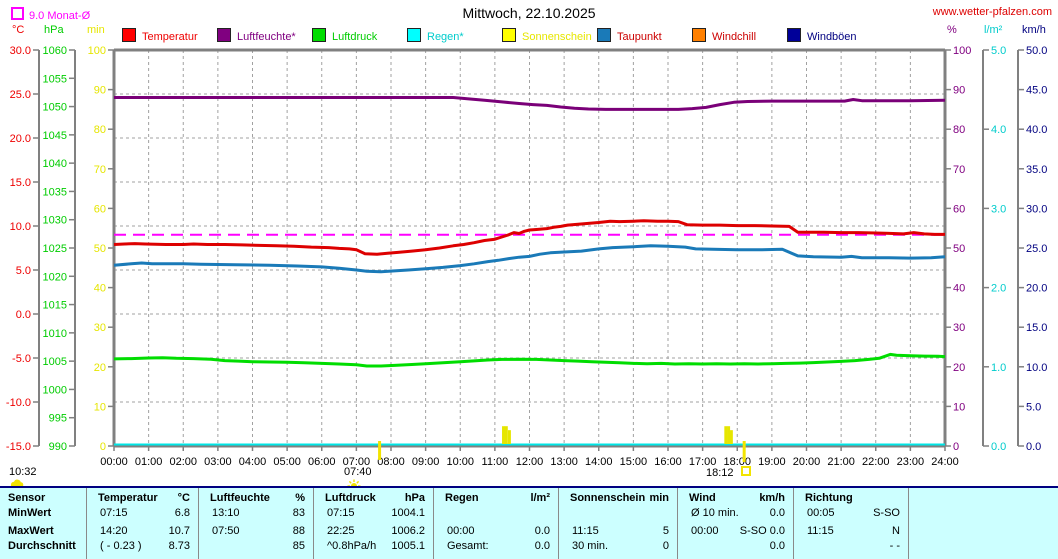 This screenshot has height=559, width=1058. I want to click on legend-label: Taupunkt, so click(639, 37).